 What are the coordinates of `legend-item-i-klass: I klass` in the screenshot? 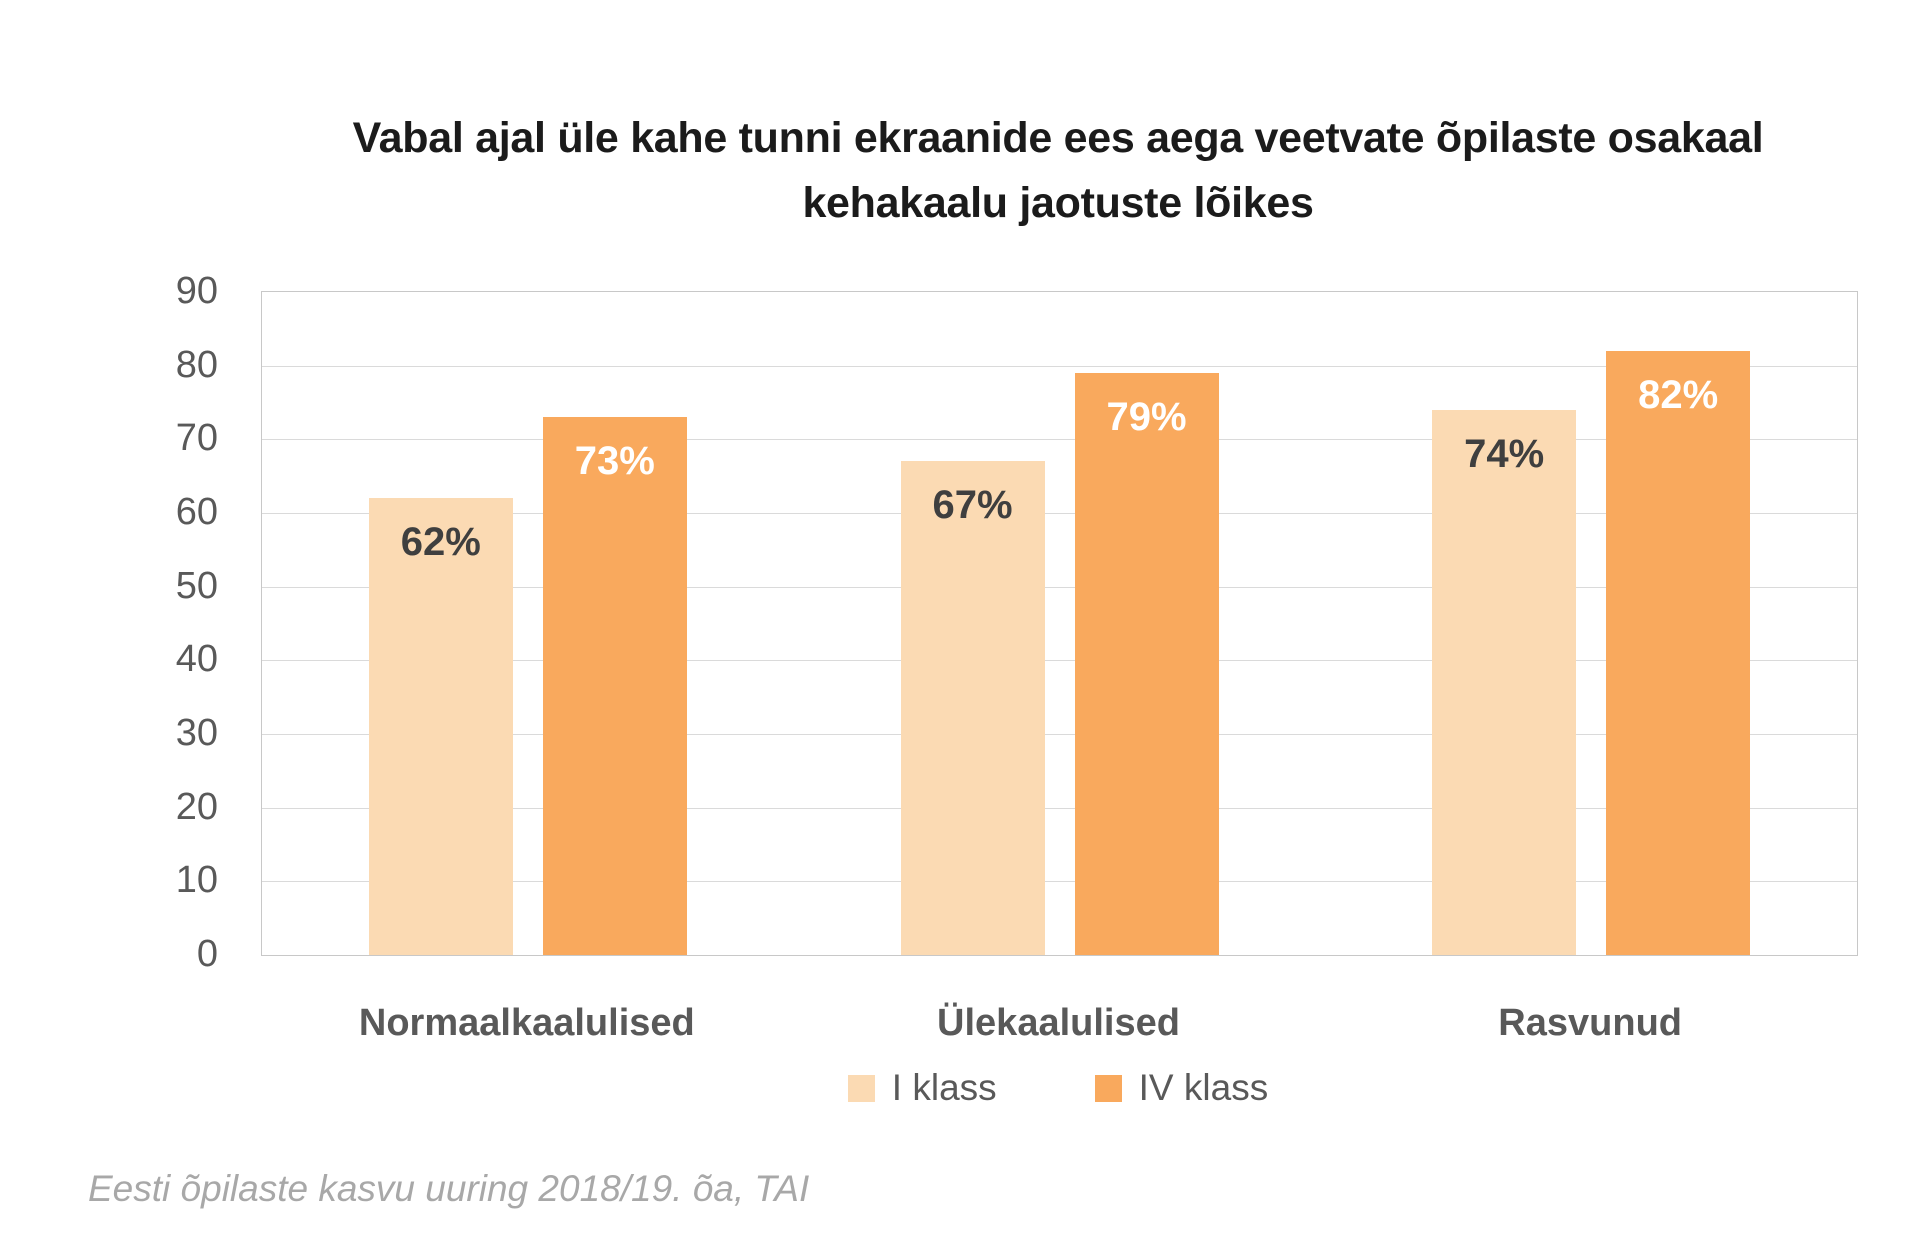 It's located at (922, 1088).